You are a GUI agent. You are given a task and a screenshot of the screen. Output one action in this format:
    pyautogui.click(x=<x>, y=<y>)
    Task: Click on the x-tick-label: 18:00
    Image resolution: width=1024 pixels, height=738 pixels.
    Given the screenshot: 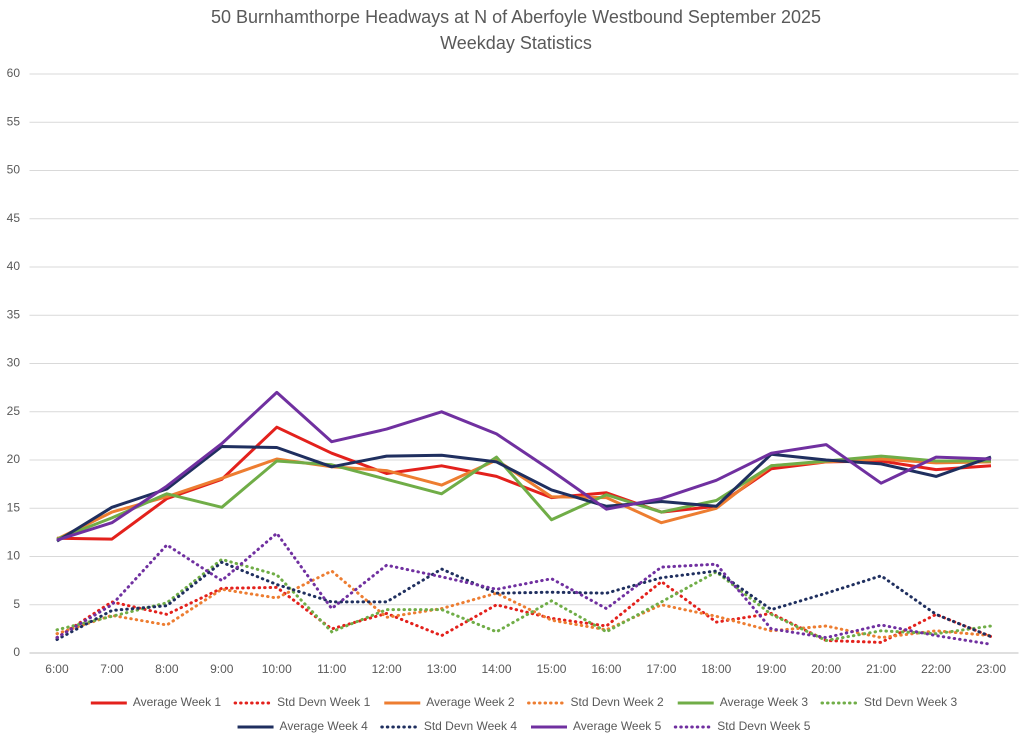 What is the action you would take?
    pyautogui.click(x=716, y=669)
    